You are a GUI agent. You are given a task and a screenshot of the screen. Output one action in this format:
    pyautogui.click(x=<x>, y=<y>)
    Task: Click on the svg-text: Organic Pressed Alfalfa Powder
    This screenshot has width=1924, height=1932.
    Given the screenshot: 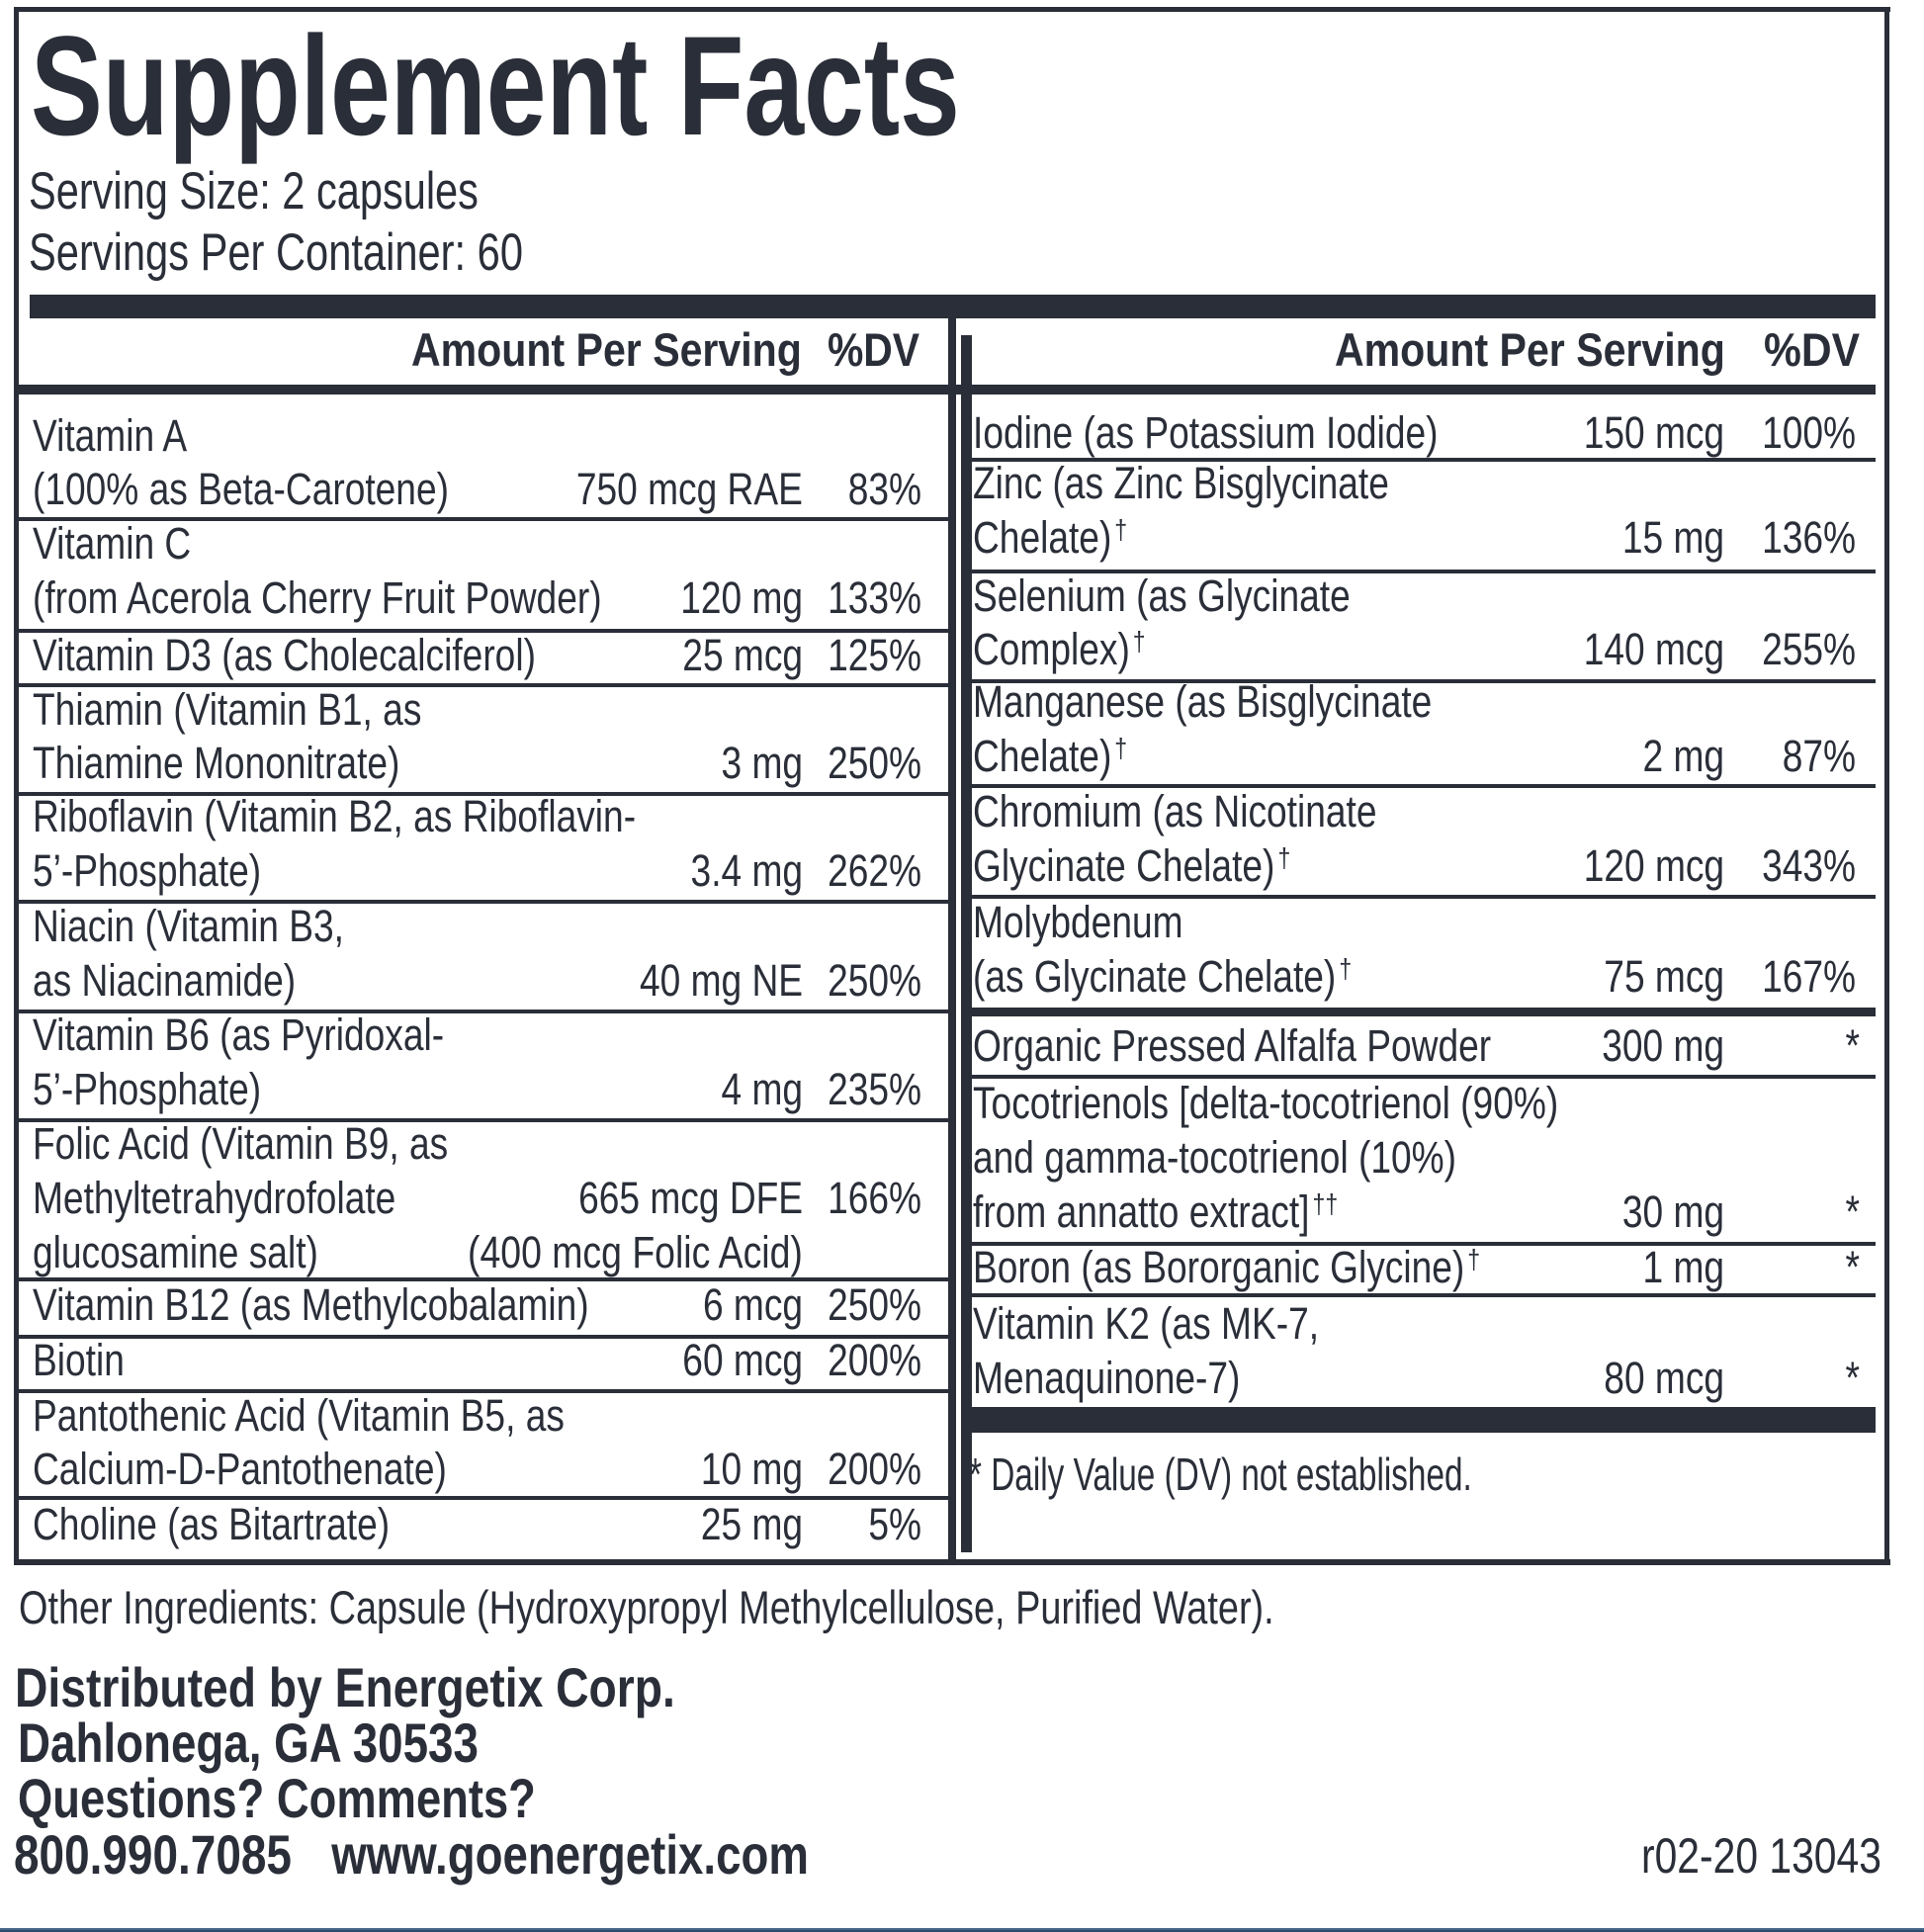 What is the action you would take?
    pyautogui.click(x=1232, y=1046)
    